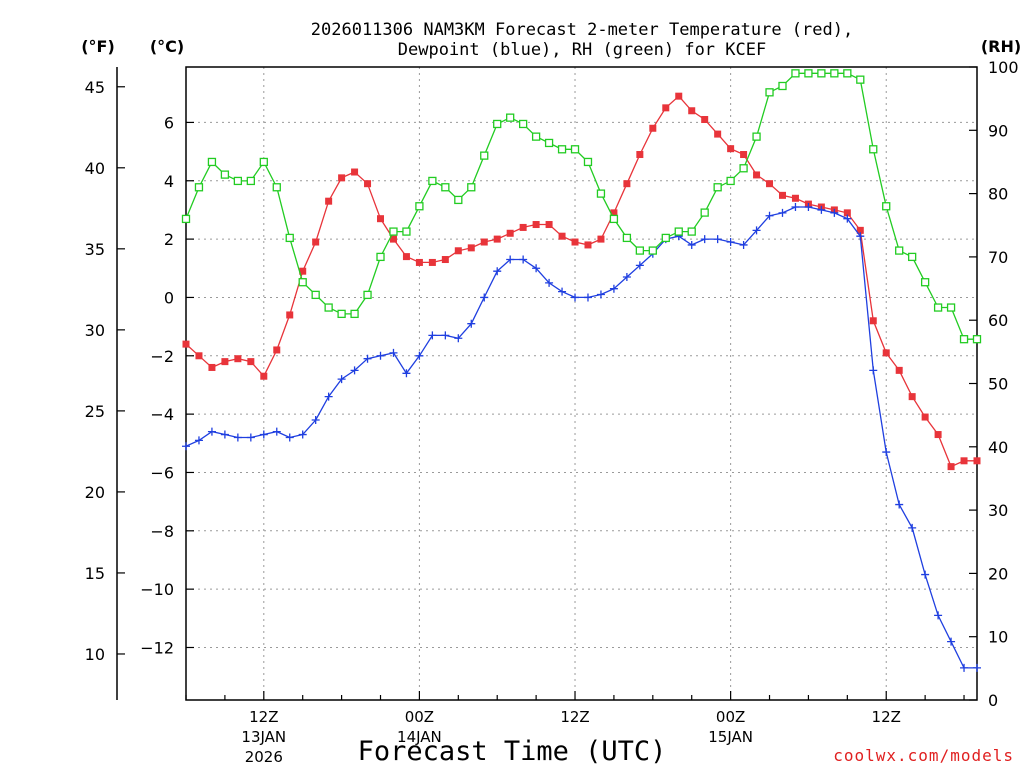 The width and height of the screenshot is (1024, 768). Describe the element at coordinates (169, 297) in the screenshot. I see `celsius-tick-label: 0` at that location.